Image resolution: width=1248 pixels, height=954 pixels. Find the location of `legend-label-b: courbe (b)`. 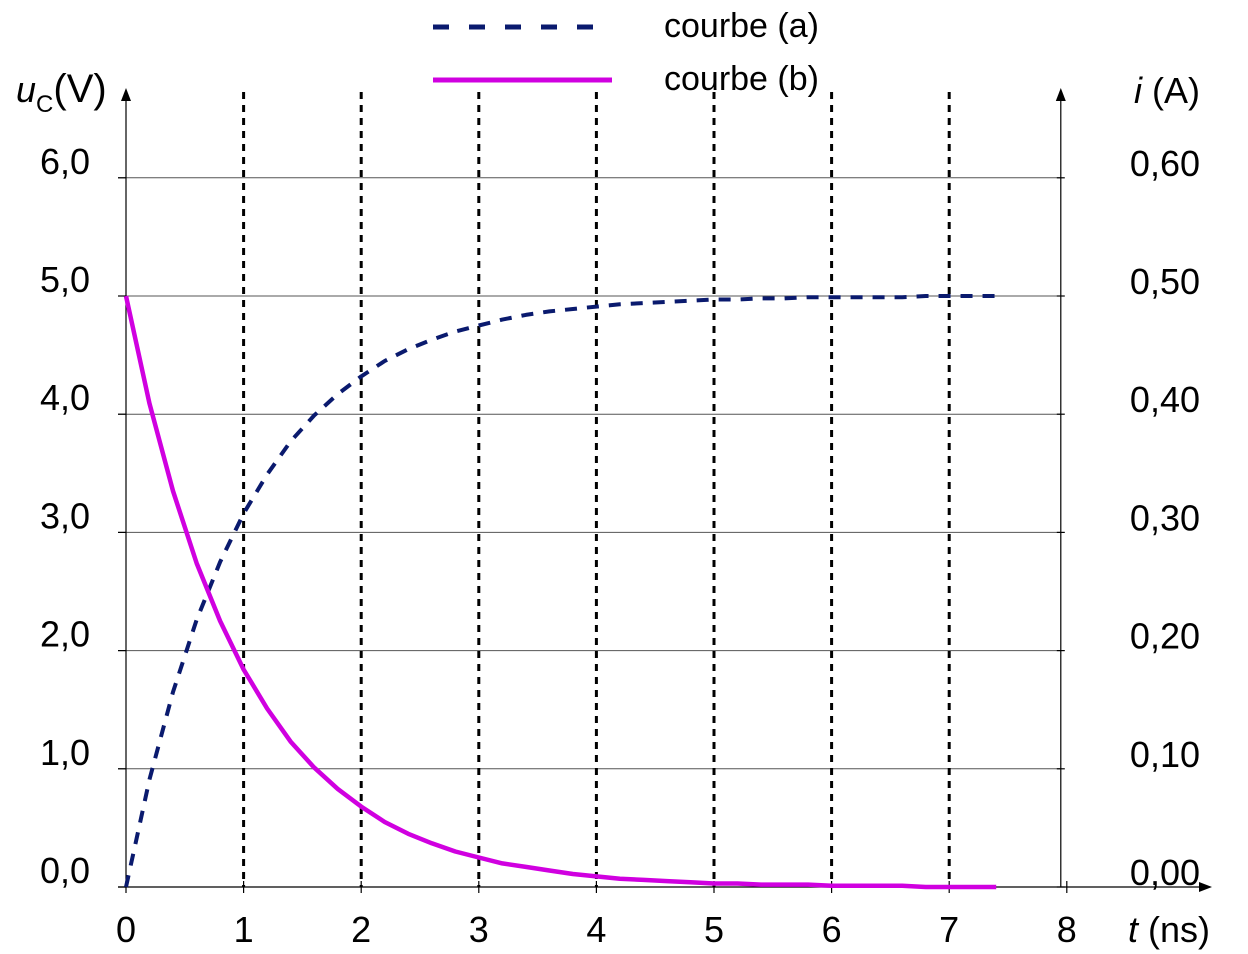

legend-label-b: courbe (b) is located at coordinates (741, 79).